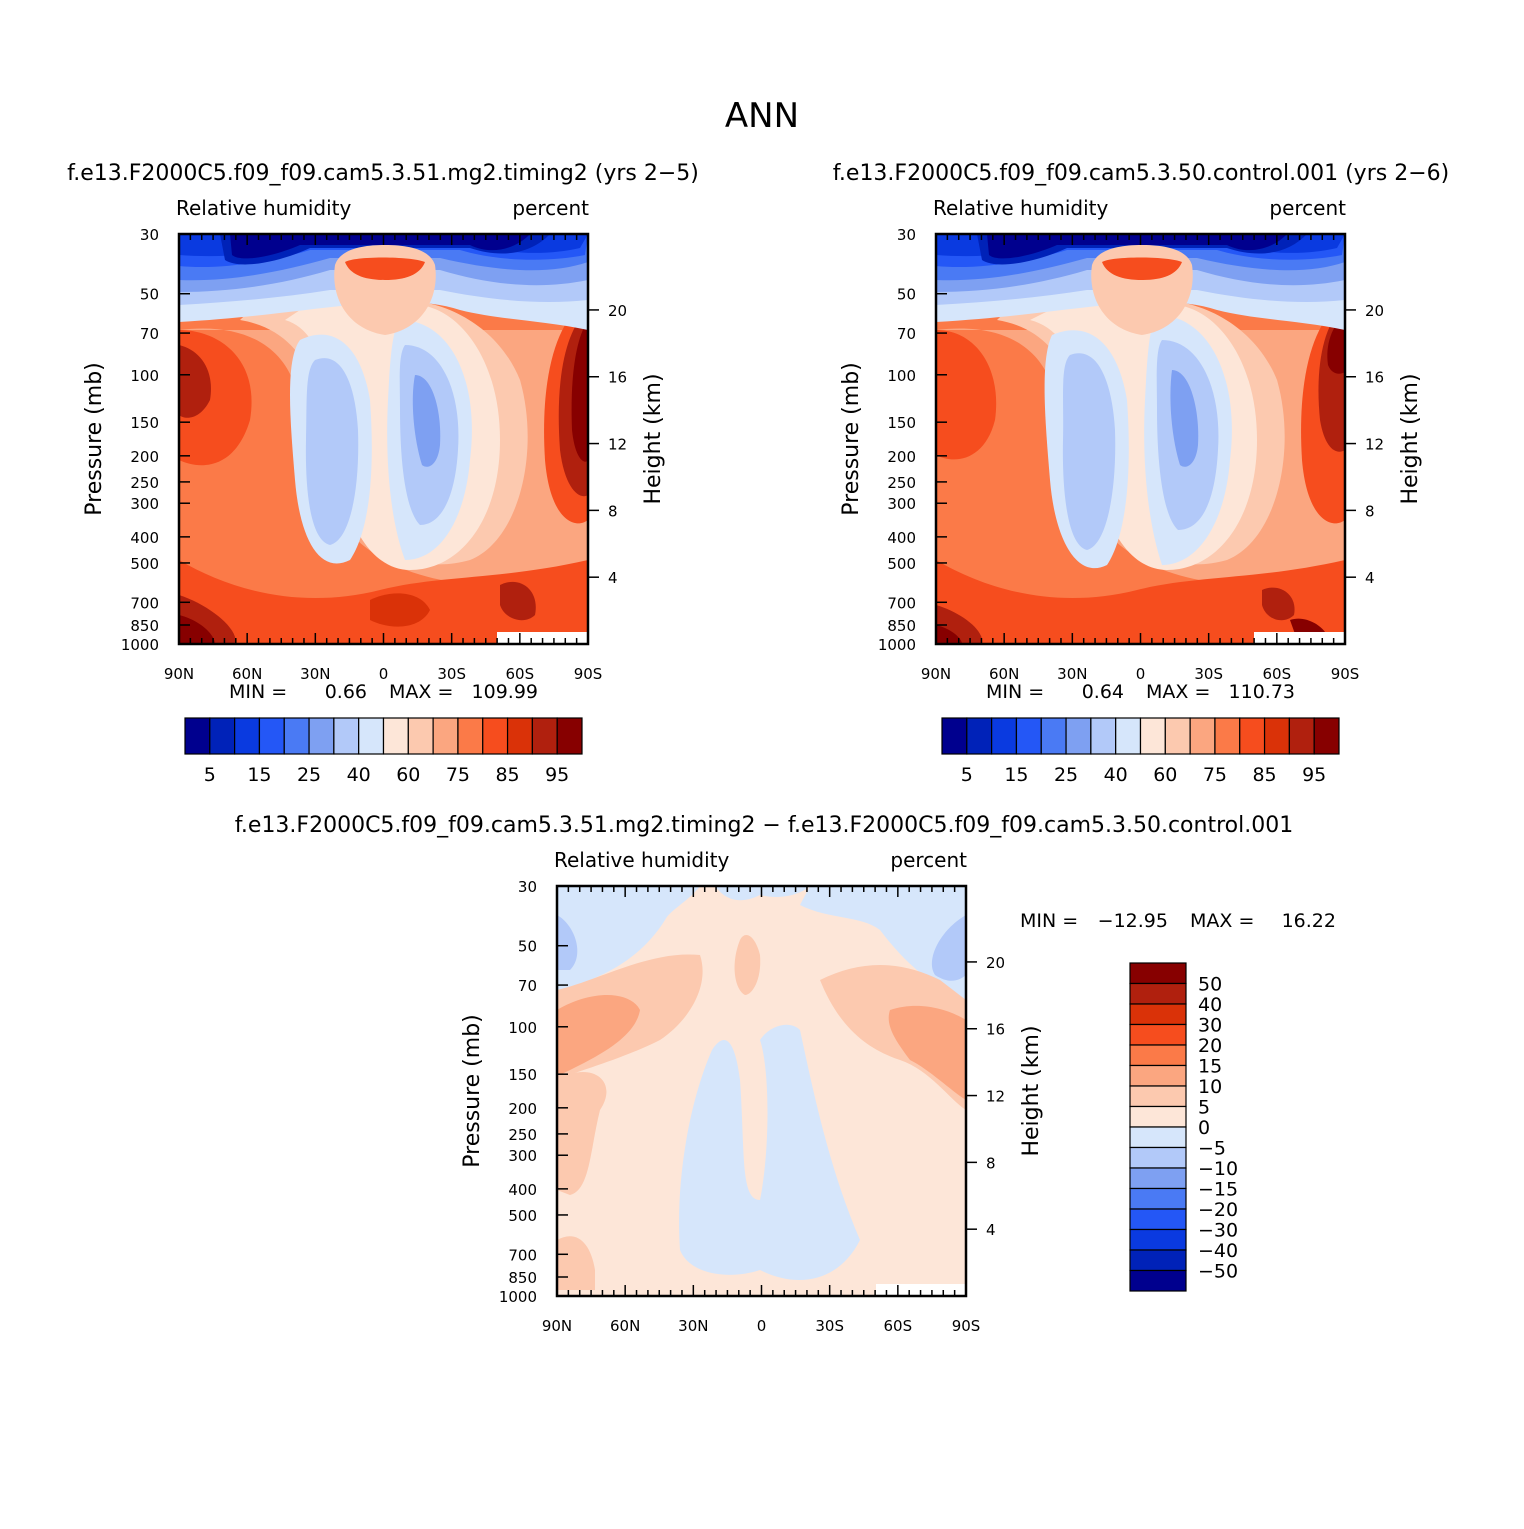  Describe the element at coordinates (761, 1091) in the screenshot. I see `diff-contour-field` at that location.